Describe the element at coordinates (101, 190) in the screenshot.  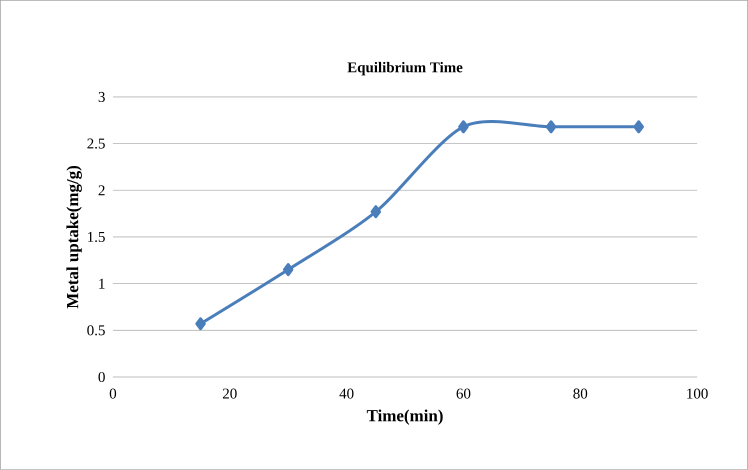
I see `y-tick-label: 2` at that location.